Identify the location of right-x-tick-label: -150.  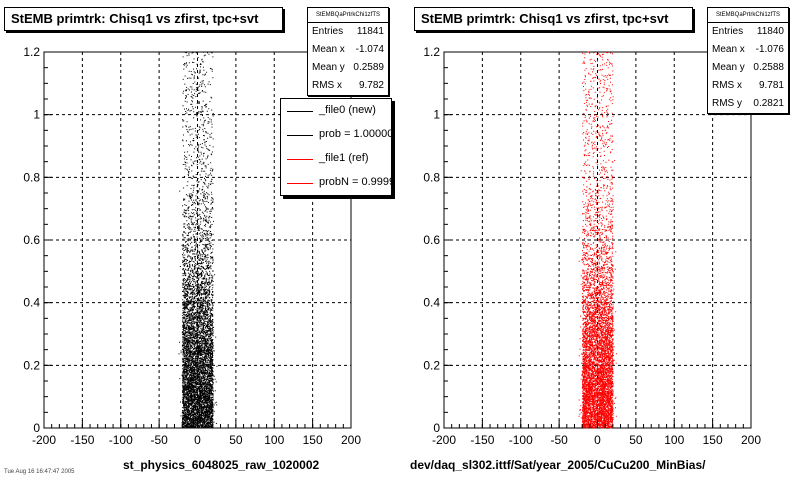
(482, 440).